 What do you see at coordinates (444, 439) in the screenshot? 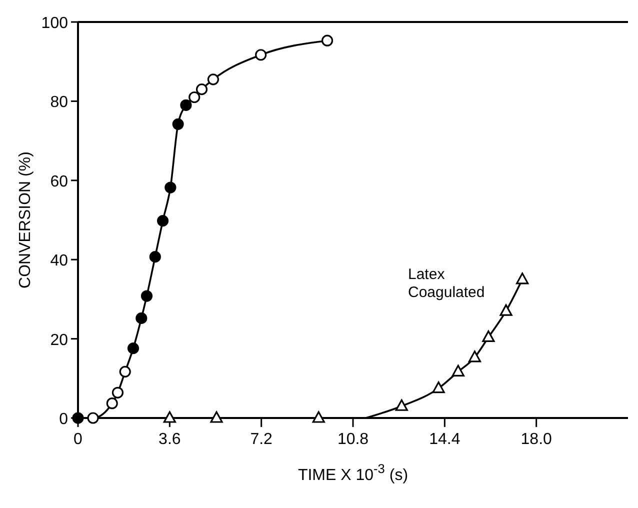
I see `x-tick-label: 14.4` at bounding box center [444, 439].